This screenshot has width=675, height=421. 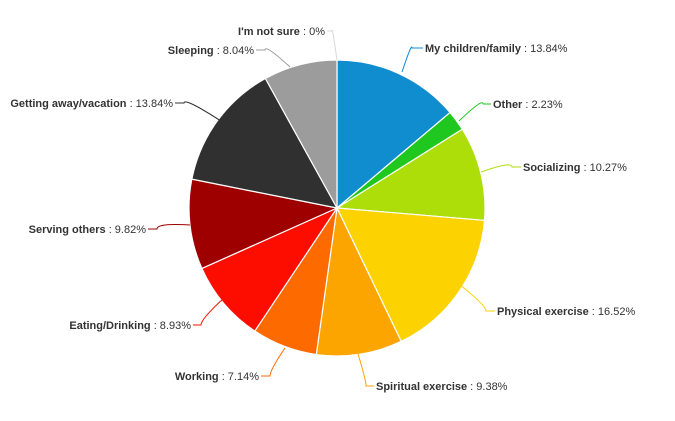 I want to click on slice-label-value: : 8.04%, so click(x=234, y=51).